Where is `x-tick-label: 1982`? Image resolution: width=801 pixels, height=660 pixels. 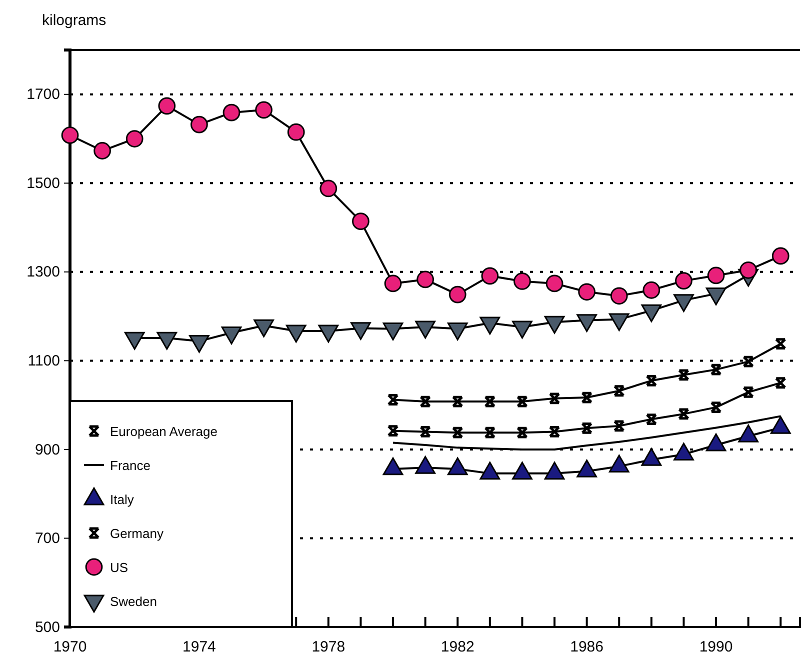
x-tick-label: 1982 is located at coordinates (457, 647).